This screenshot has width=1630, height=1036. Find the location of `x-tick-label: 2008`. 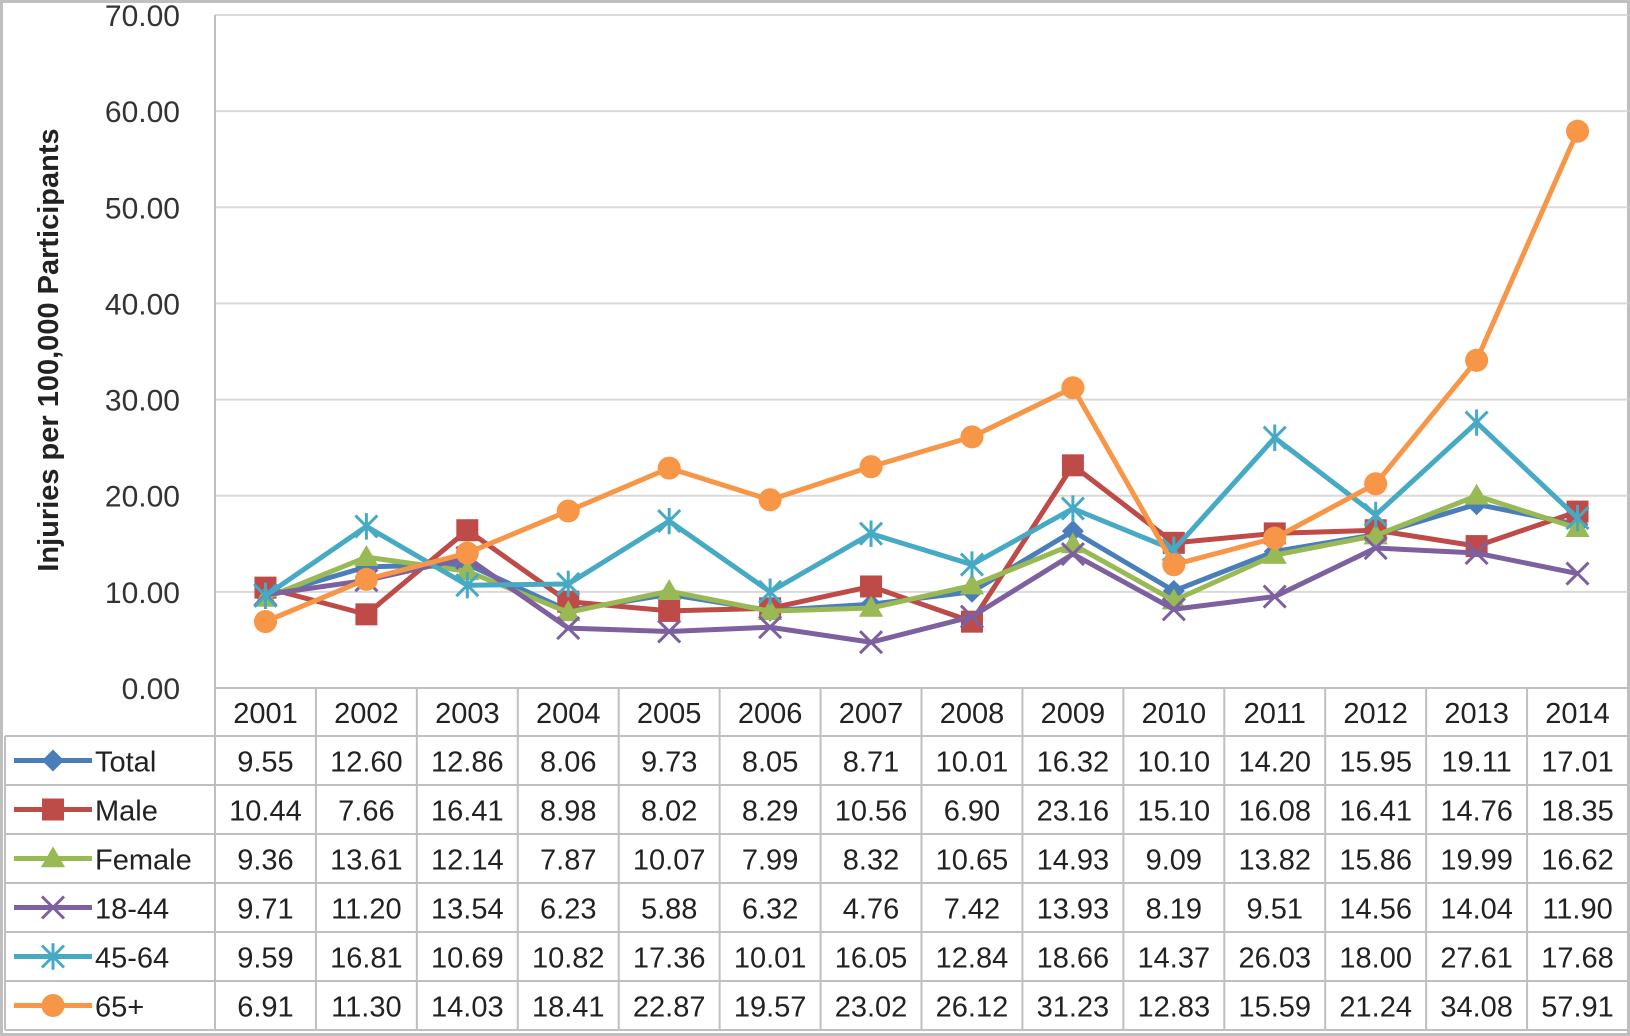

x-tick-label: 2008 is located at coordinates (972, 714).